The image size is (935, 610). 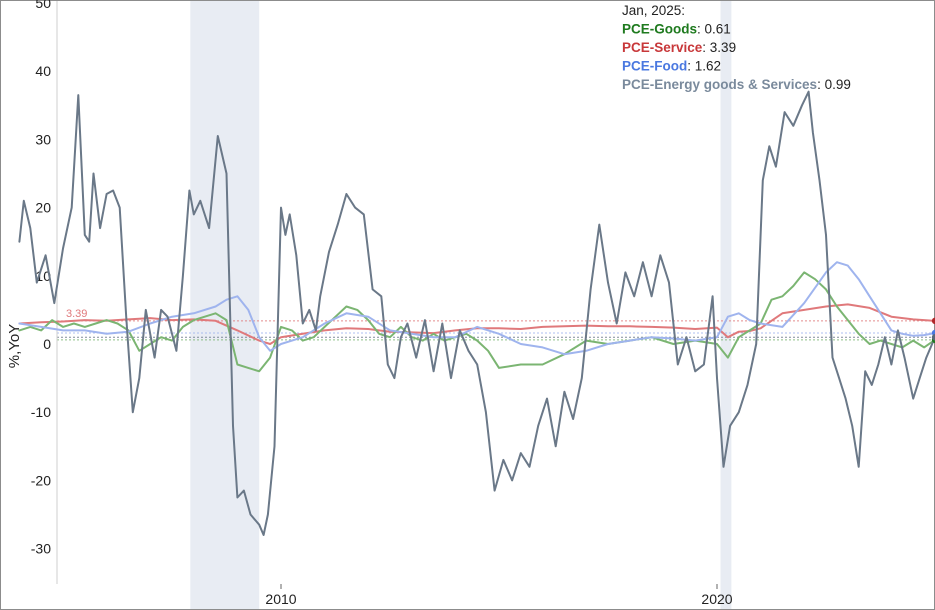 I want to click on series-line-pce-service, so click(x=476, y=324).